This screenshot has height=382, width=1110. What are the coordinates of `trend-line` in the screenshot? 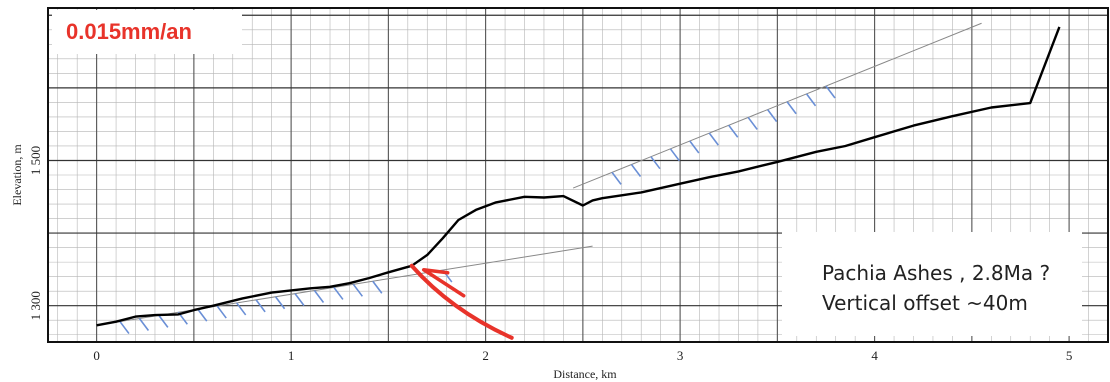 It's located at (344, 285).